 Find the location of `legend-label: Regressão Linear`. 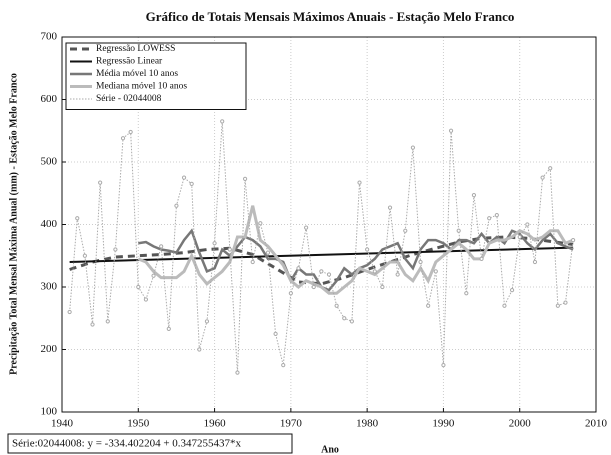

legend-label: Regressão Linear is located at coordinates (129, 62).